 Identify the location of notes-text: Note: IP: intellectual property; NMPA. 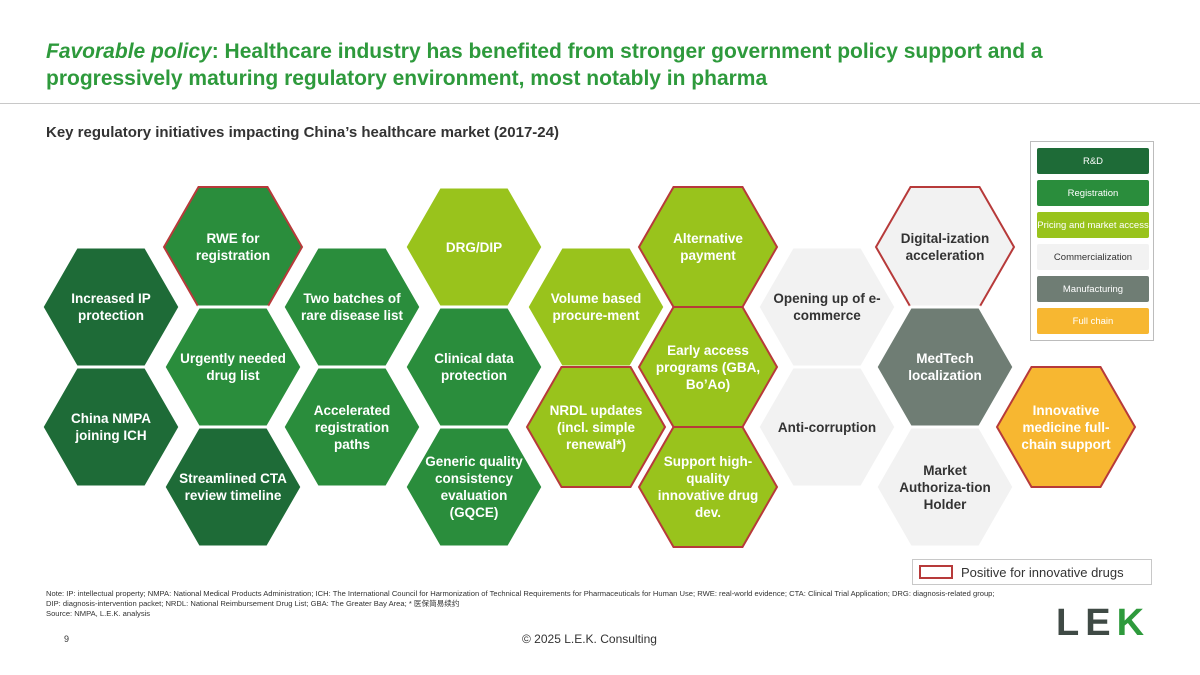
(520, 598).